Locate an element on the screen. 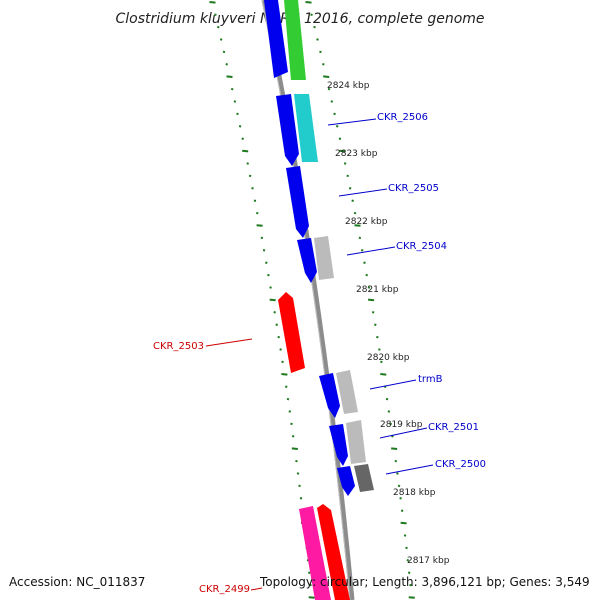 The width and height of the screenshot is (600, 600). gene-label: CKR_2504 is located at coordinates (421, 246).